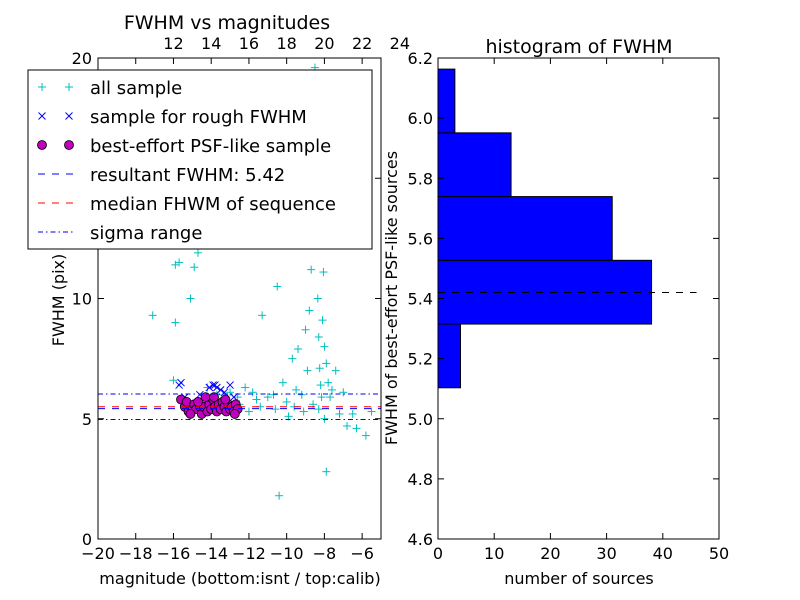  Describe the element at coordinates (420, 118) in the screenshot. I see `hist-y-tick-label: 6.0` at that location.